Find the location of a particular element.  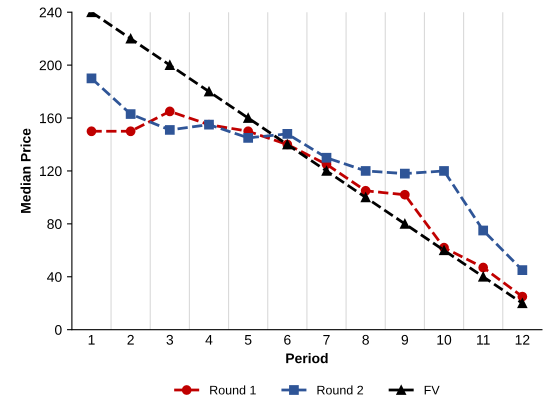

legend-label: FV is located at coordinates (432, 390).